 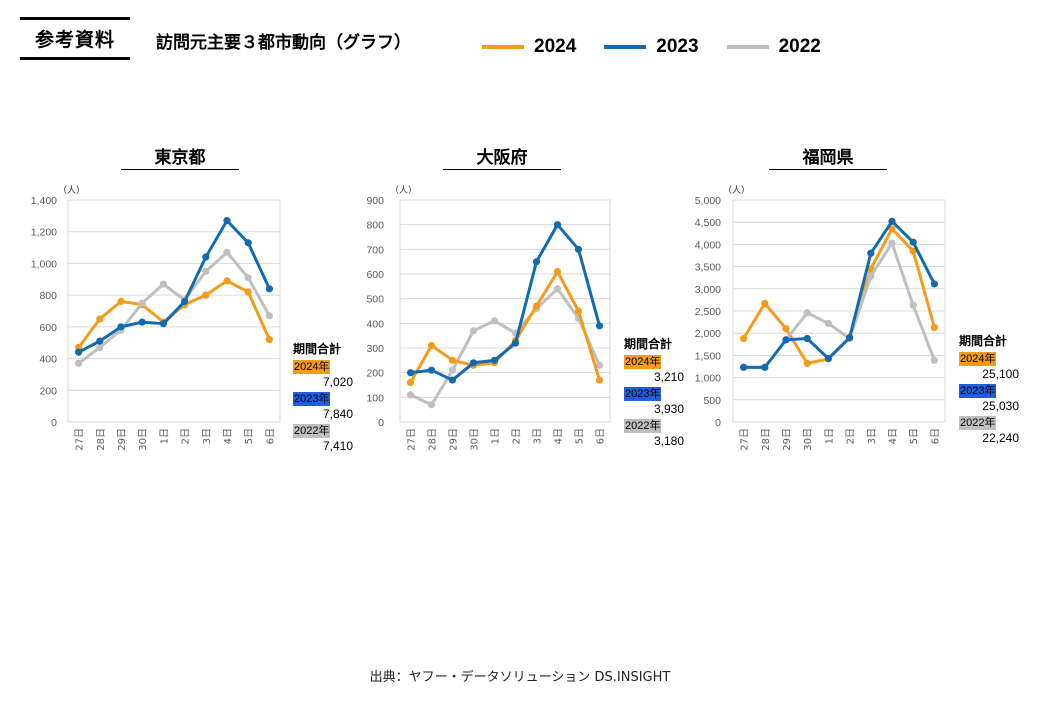 I want to click on x-tick-label: 6日, so click(x=270, y=436).